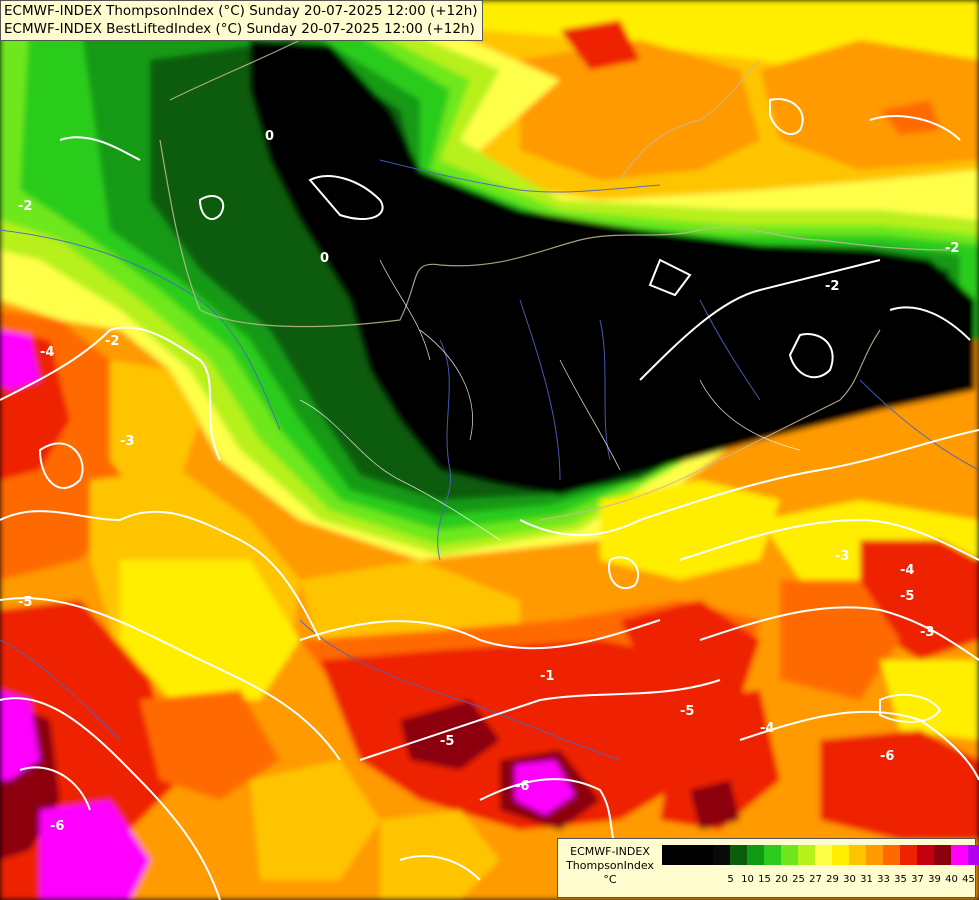 The image size is (979, 900). I want to click on legend-tick-label: 35, so click(900, 879).